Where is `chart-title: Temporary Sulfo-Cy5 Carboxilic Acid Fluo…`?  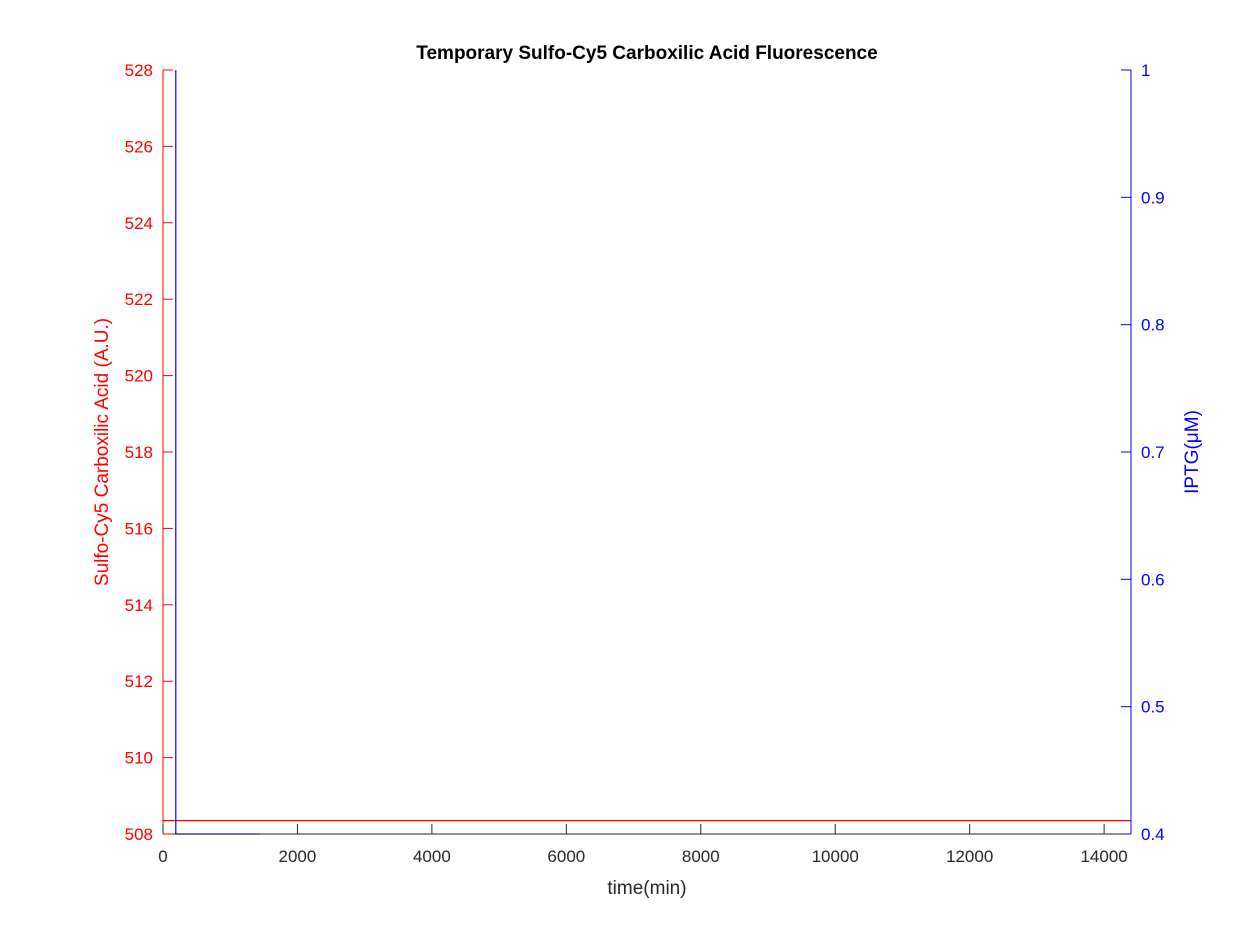 chart-title: Temporary Sulfo-Cy5 Carboxilic Acid Fluo… is located at coordinates (646, 53).